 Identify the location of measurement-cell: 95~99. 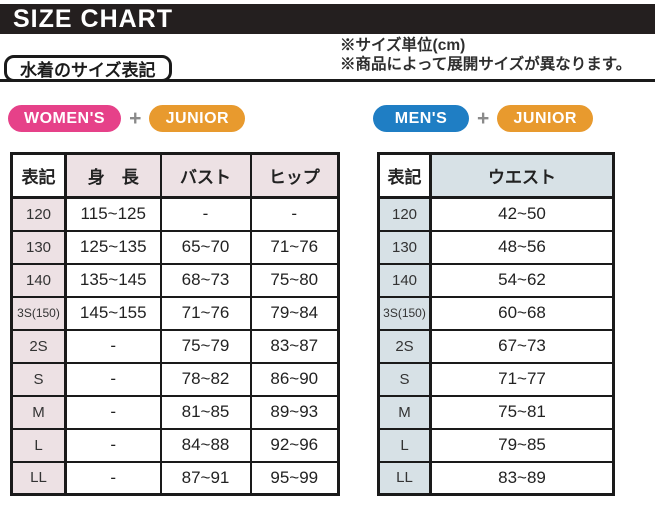
(294, 478).